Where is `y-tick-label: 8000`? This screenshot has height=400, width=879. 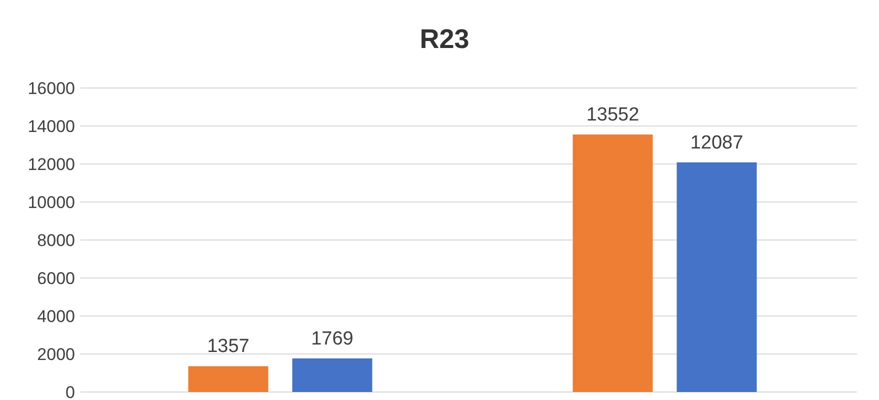 y-tick-label: 8000 is located at coordinates (56, 240).